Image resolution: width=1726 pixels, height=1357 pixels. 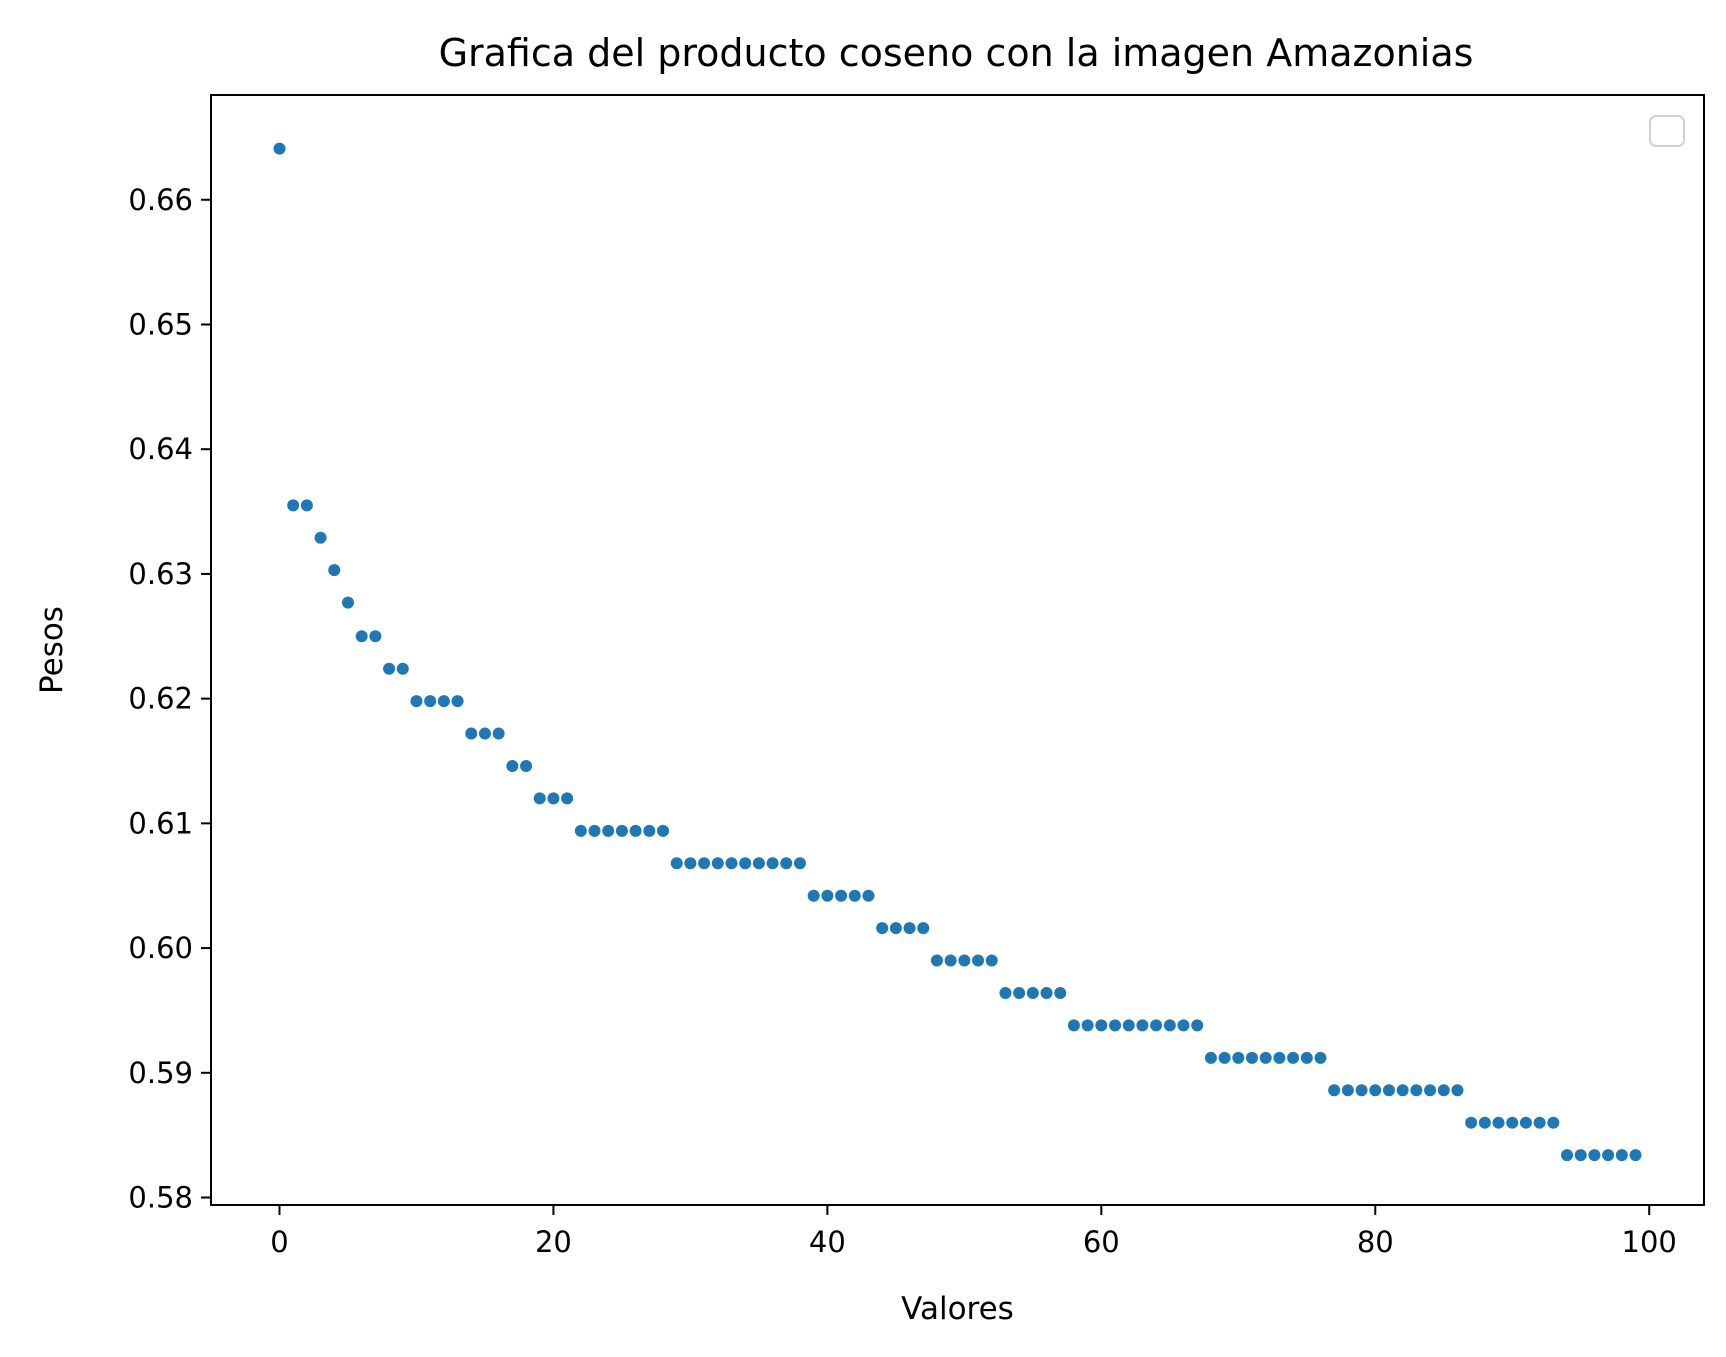 What do you see at coordinates (160, 699) in the screenshot?
I see `y-tick-label: 0.62` at bounding box center [160, 699].